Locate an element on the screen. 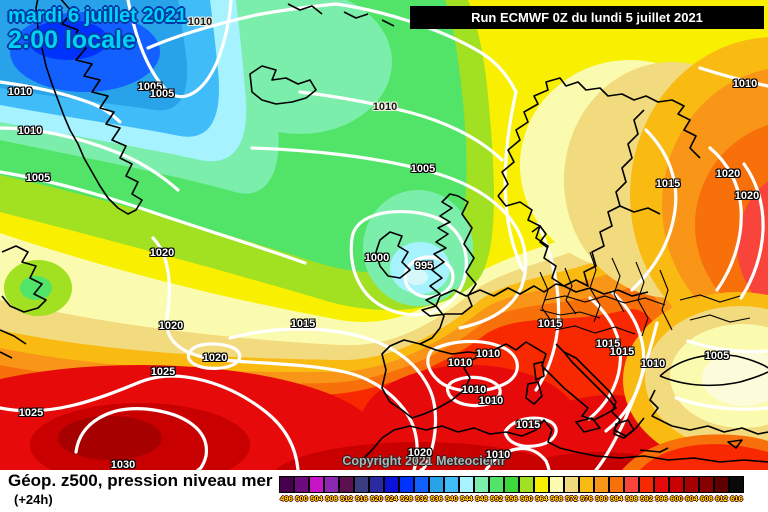 Image resolution: width=768 pixels, height=512 pixels. legend-cell: 544 is located at coordinates (466, 489).